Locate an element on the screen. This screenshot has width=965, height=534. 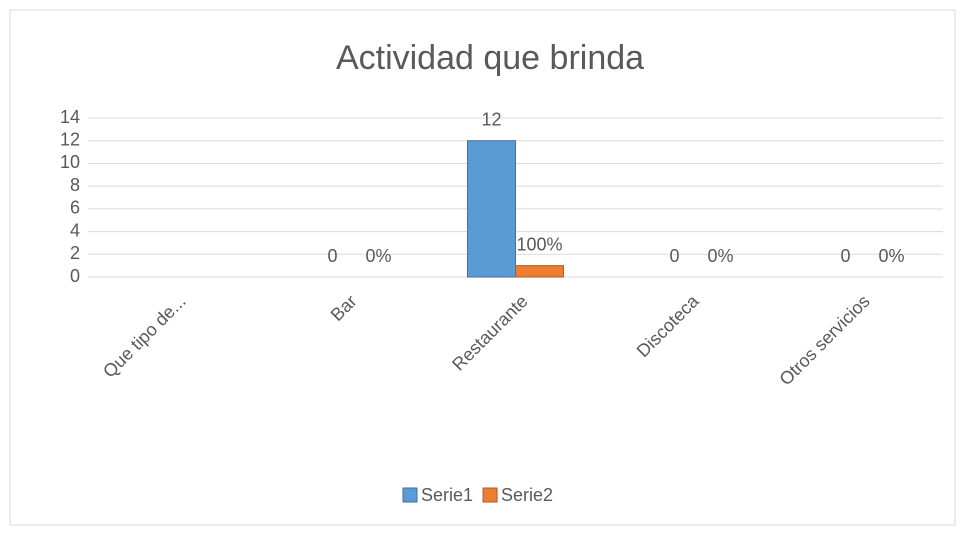
y-tick-label: 14 is located at coordinates (70, 117).